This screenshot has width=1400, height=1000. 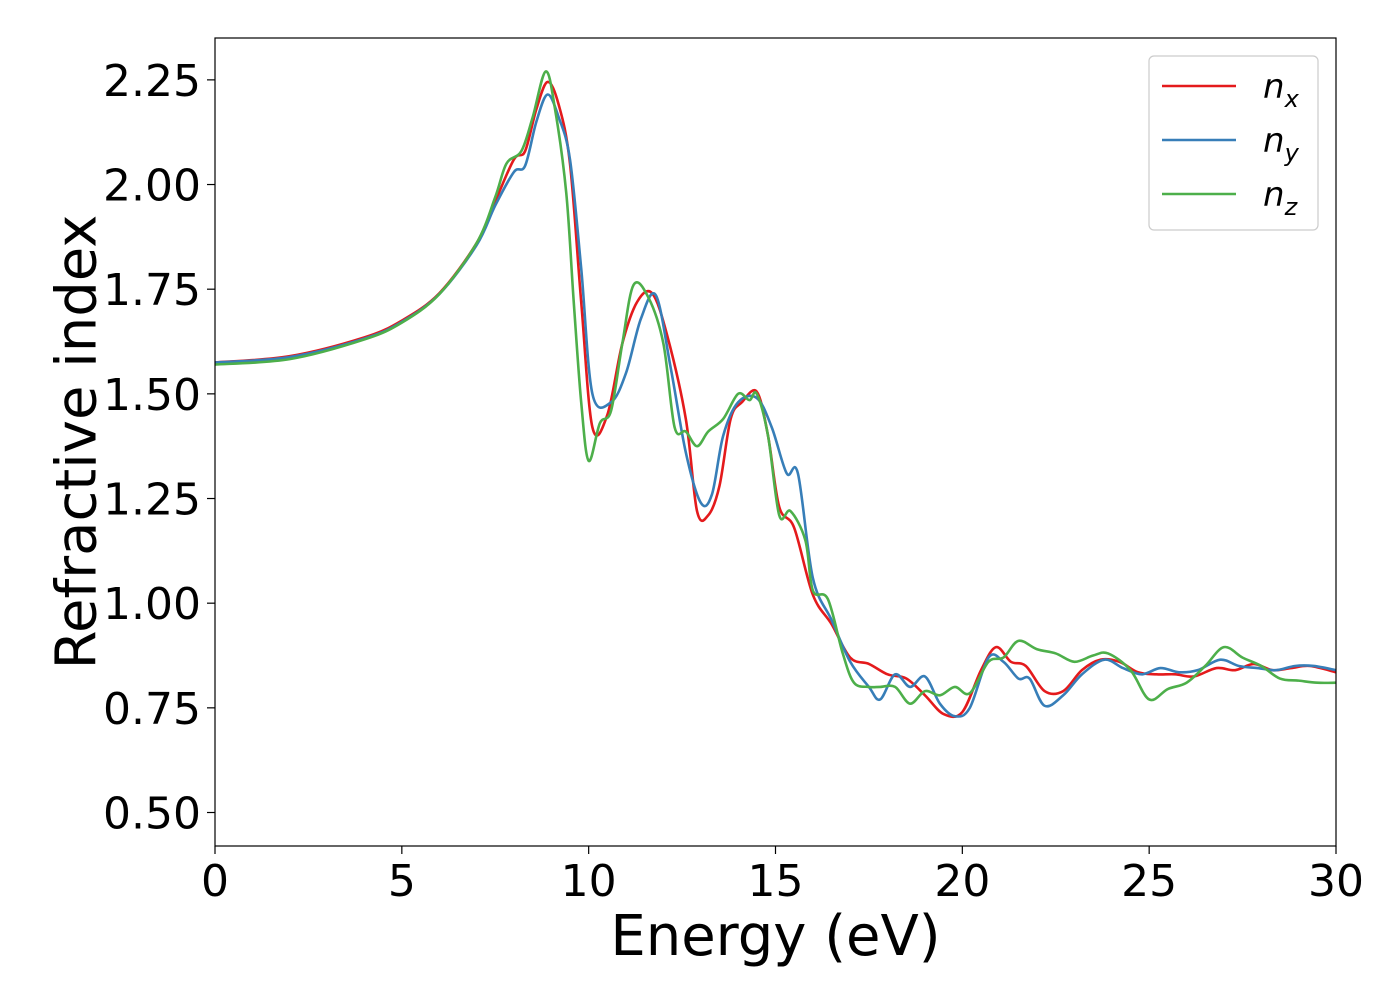 What do you see at coordinates (1291, 207) in the screenshot?
I see `legend-label-sub: z` at bounding box center [1291, 207].